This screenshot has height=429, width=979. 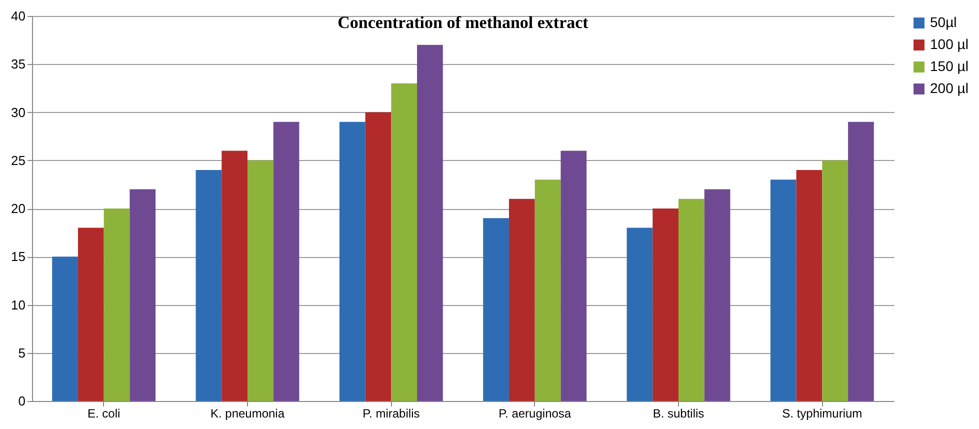 I want to click on chart-title: Concentration of methanol extract, so click(x=463, y=22).